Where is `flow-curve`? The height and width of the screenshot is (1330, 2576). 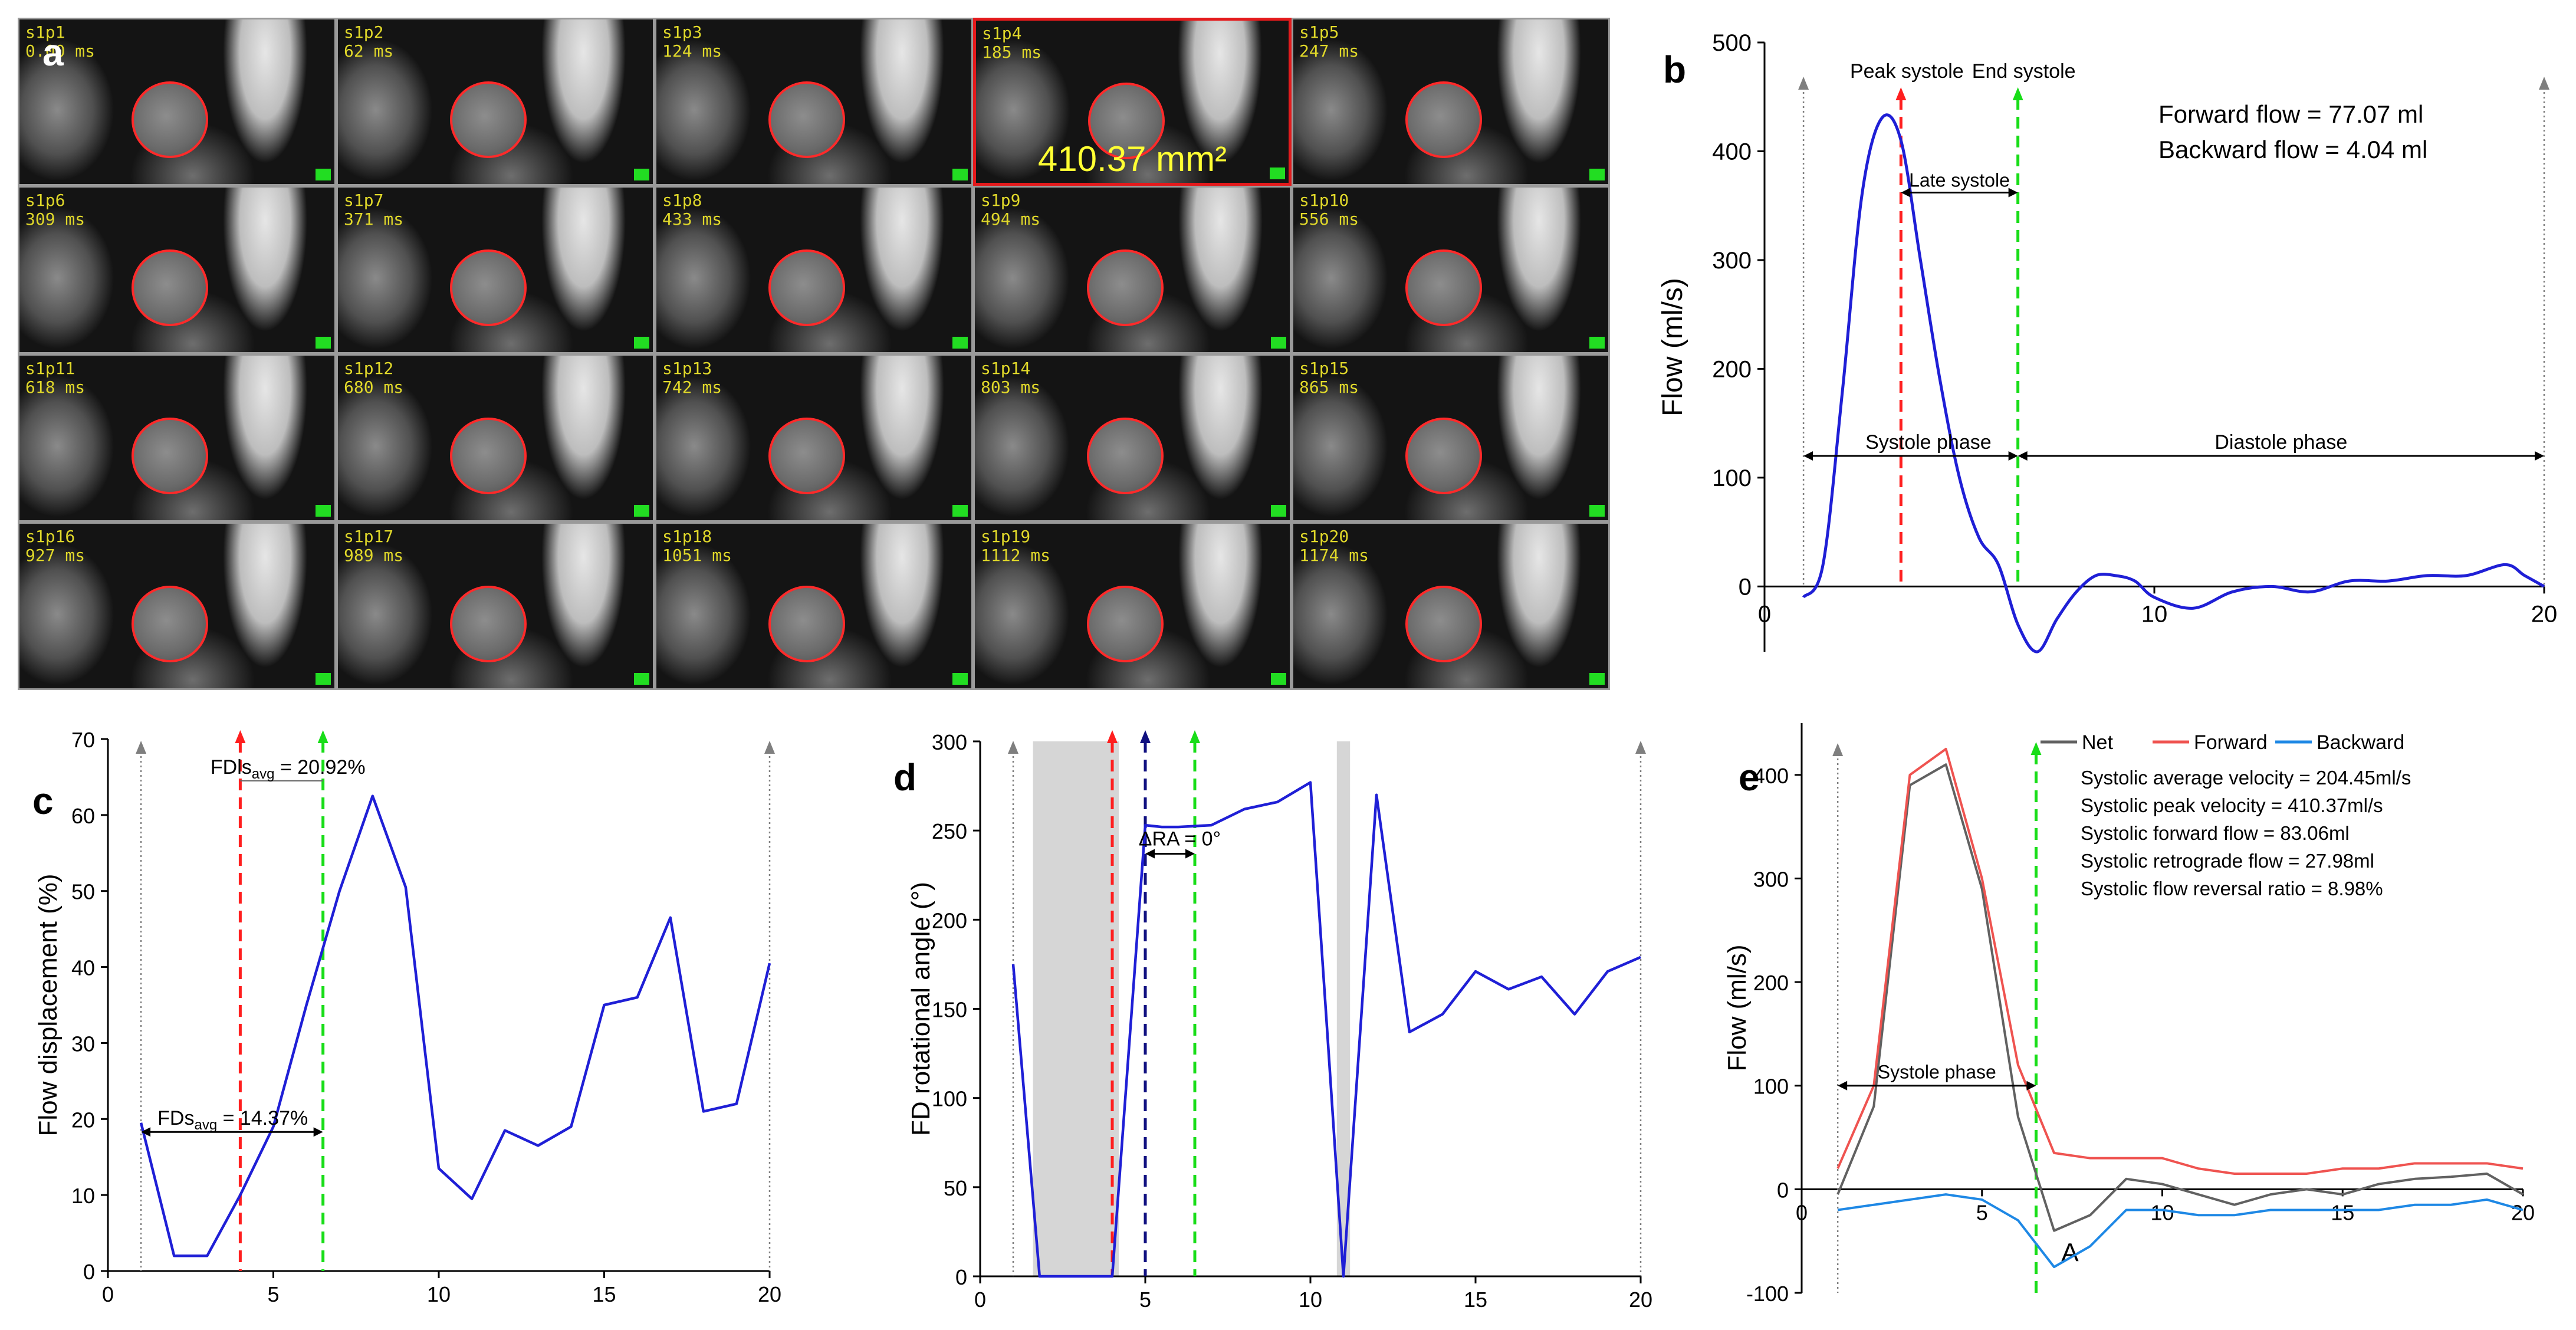
flow-curve is located at coordinates (2173, 383).